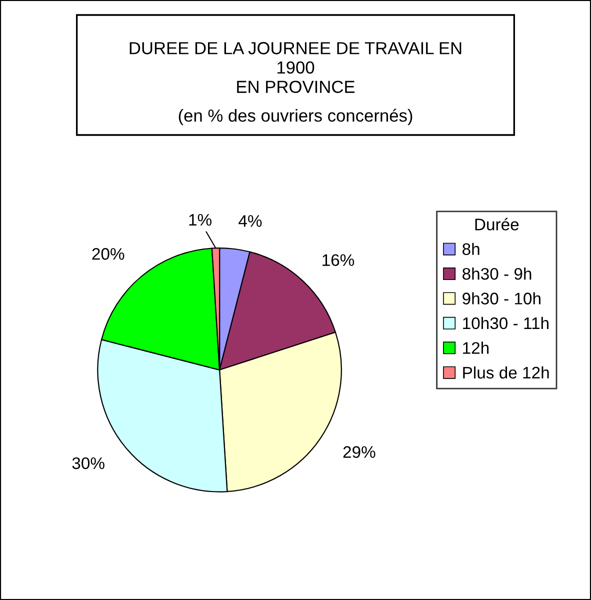  I want to click on legend-label: 12h, so click(476, 348).